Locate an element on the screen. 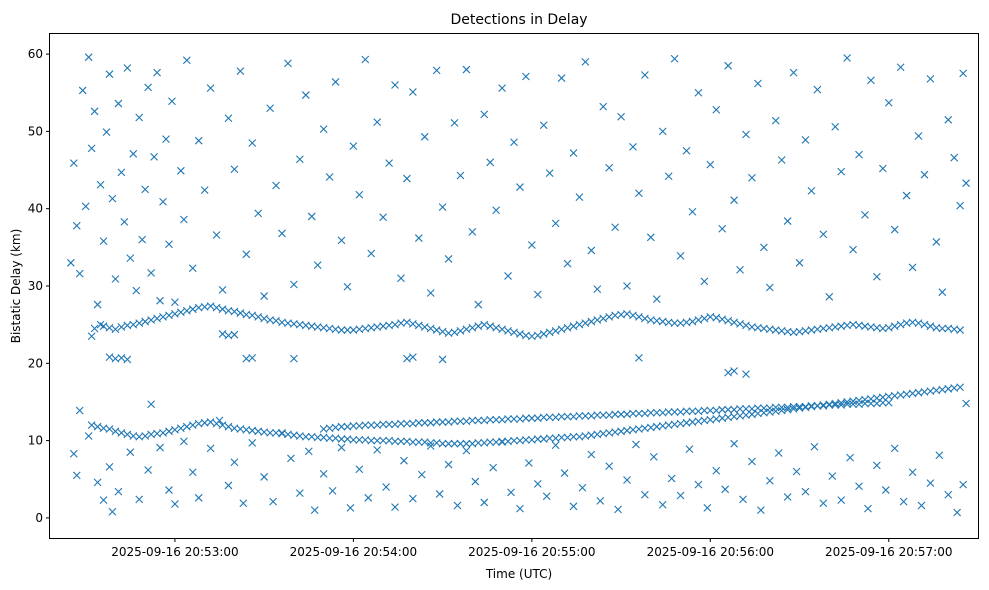  y-tick-label: 40 is located at coordinates (35, 209).